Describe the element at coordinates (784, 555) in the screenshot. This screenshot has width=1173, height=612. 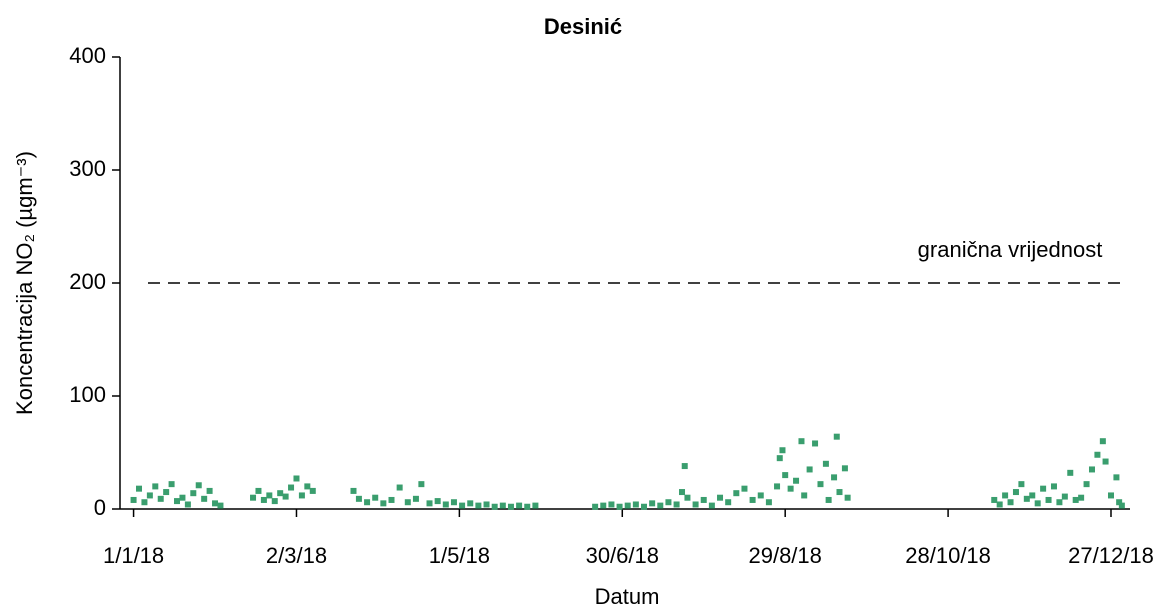
I see `x-tick-label: 29/8/18` at that location.